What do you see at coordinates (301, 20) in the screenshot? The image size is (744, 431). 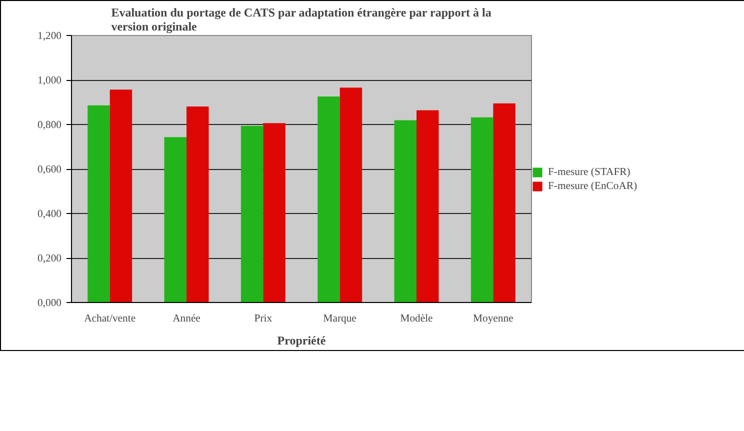 I see `chart-title: Evaluation du portage de CATS par adaptation étrangère par rapport à la version originale` at bounding box center [301, 20].